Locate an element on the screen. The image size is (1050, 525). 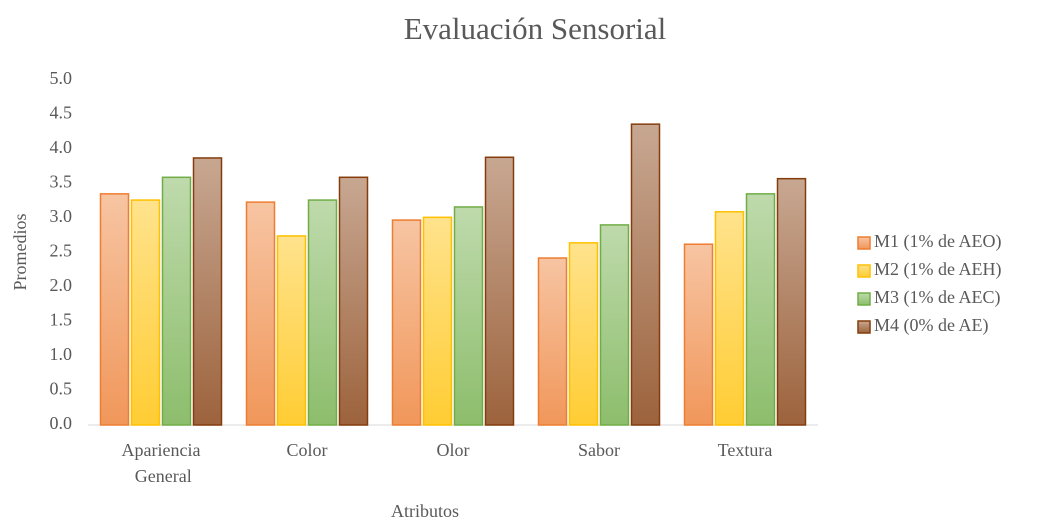
y-axis-label: Promedios is located at coordinates (20, 251).